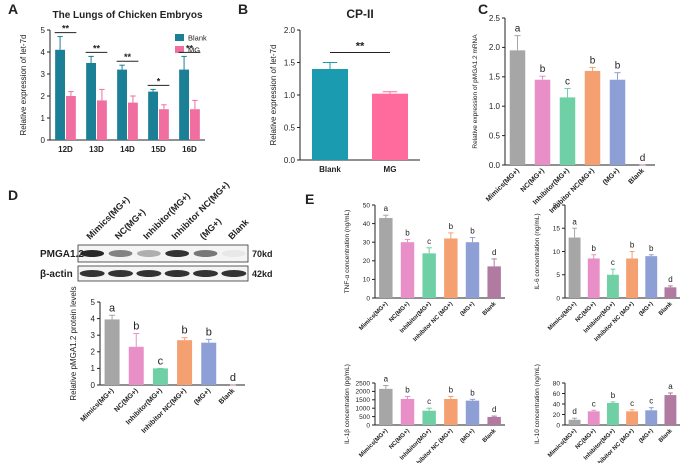  Describe the element at coordinates (262, 254) in the screenshot. I see `blot-size-label: 70kd` at that location.